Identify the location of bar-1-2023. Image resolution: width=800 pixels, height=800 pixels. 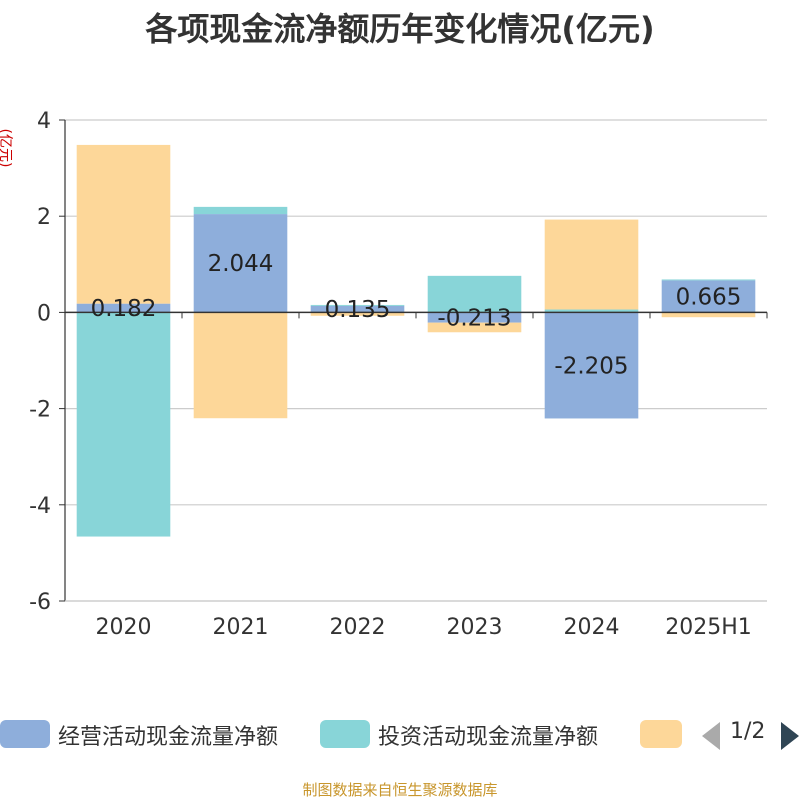
(474, 317).